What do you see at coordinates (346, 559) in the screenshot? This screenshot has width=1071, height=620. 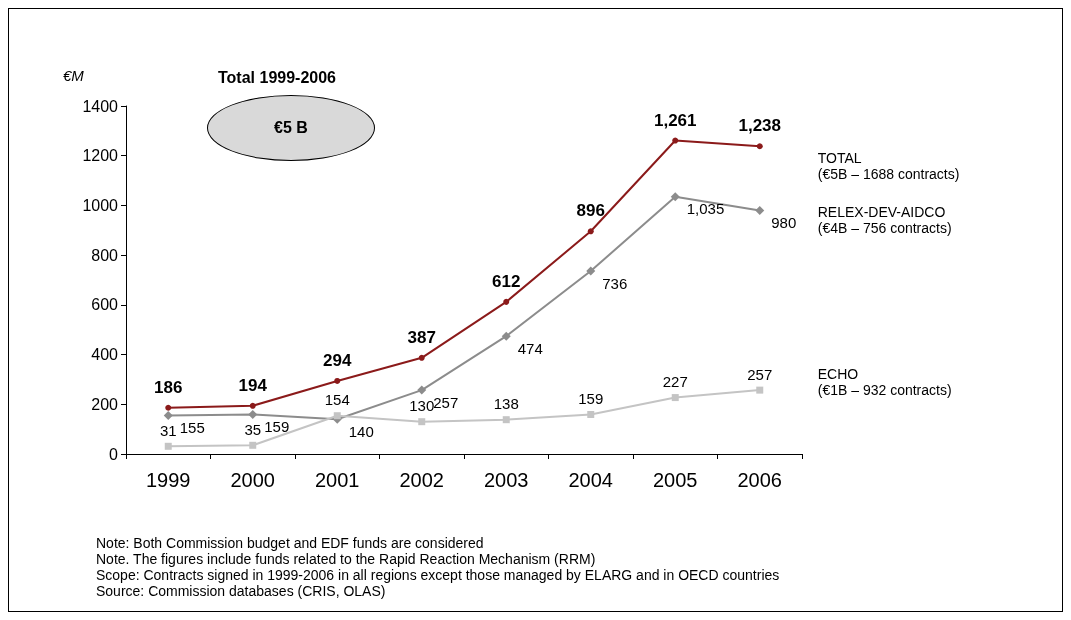 I see `text: Note. The figures include funds related to the Rapid Reaction Mechanism (RRM)` at bounding box center [346, 559].